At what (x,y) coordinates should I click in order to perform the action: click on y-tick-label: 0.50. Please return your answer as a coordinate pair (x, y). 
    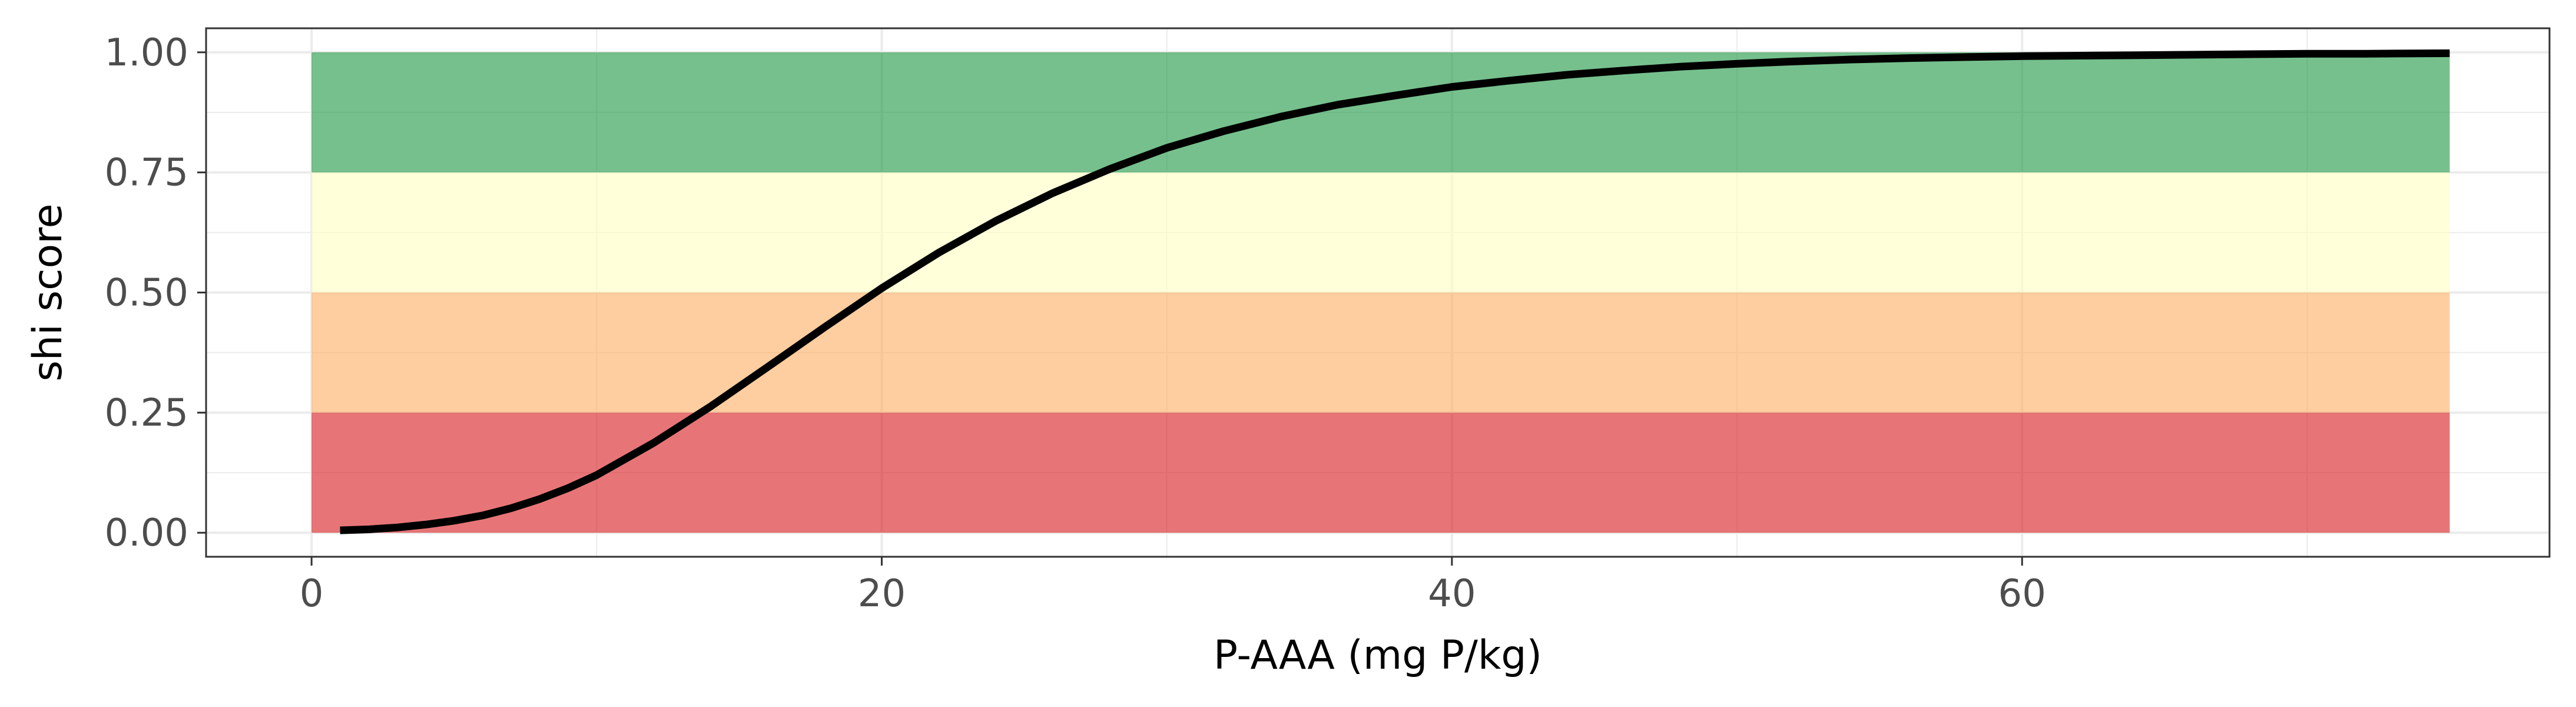
    Looking at the image, I should click on (147, 293).